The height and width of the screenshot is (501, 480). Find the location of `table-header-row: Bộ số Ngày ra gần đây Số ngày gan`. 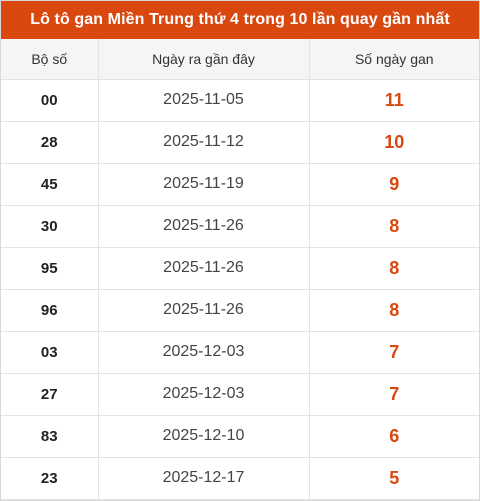

table-header-row: Bộ số Ngày ra gần đây Số ngày gan is located at coordinates (240, 59).